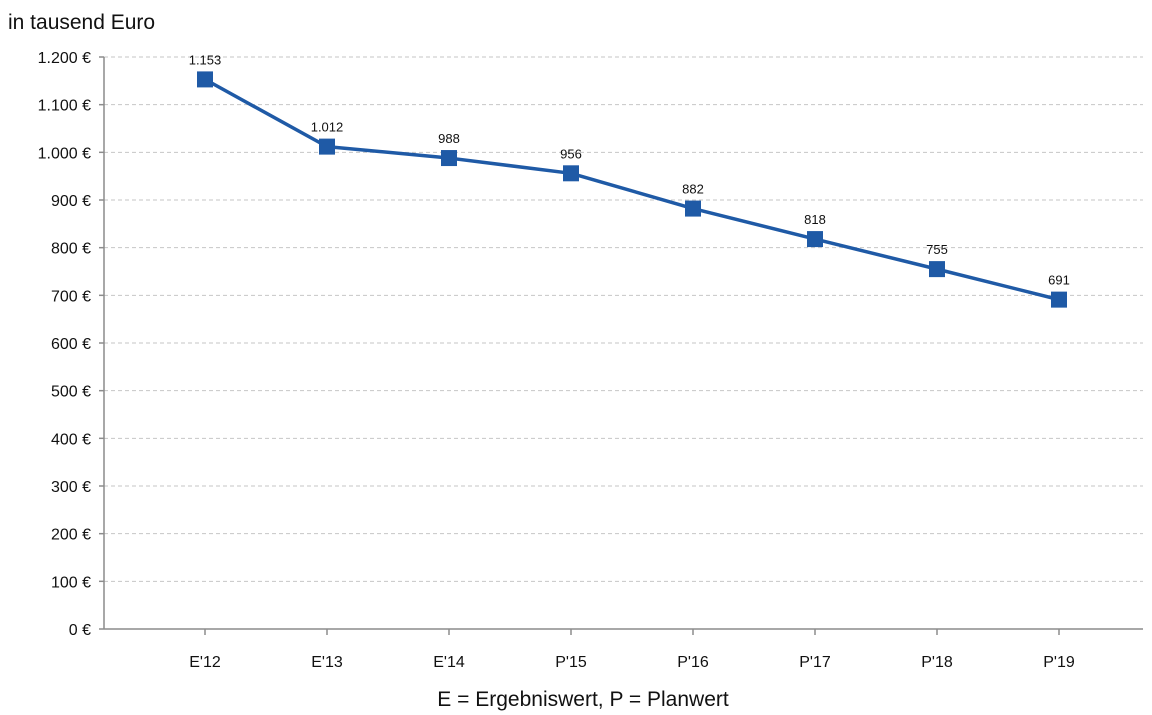 This screenshot has height=715, width=1152. What do you see at coordinates (815, 219) in the screenshot?
I see `data-label: 818` at bounding box center [815, 219].